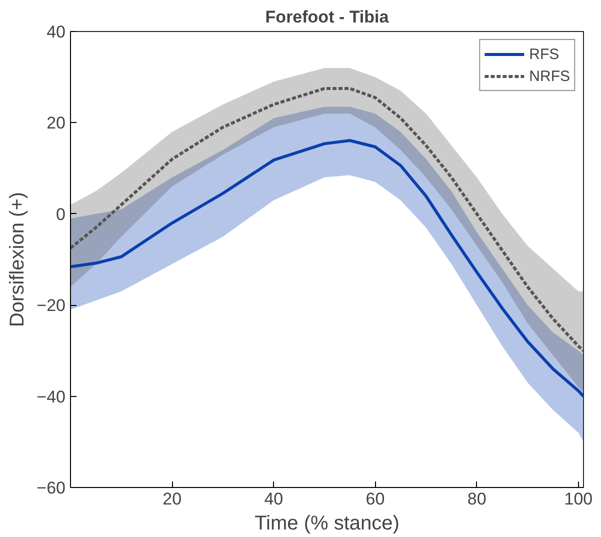  I want to click on y-tick-label: 20, so click(56, 123).